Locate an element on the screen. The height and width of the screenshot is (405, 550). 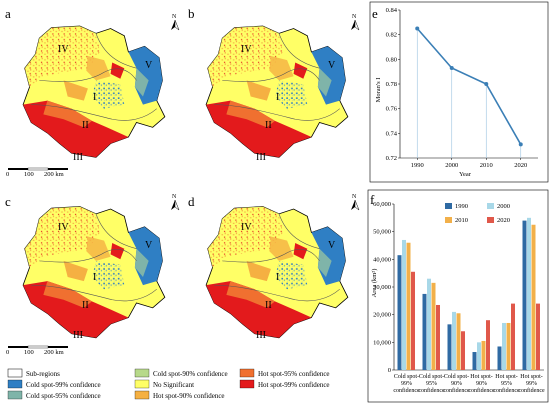
north-label: N is located at coordinates (354, 17).